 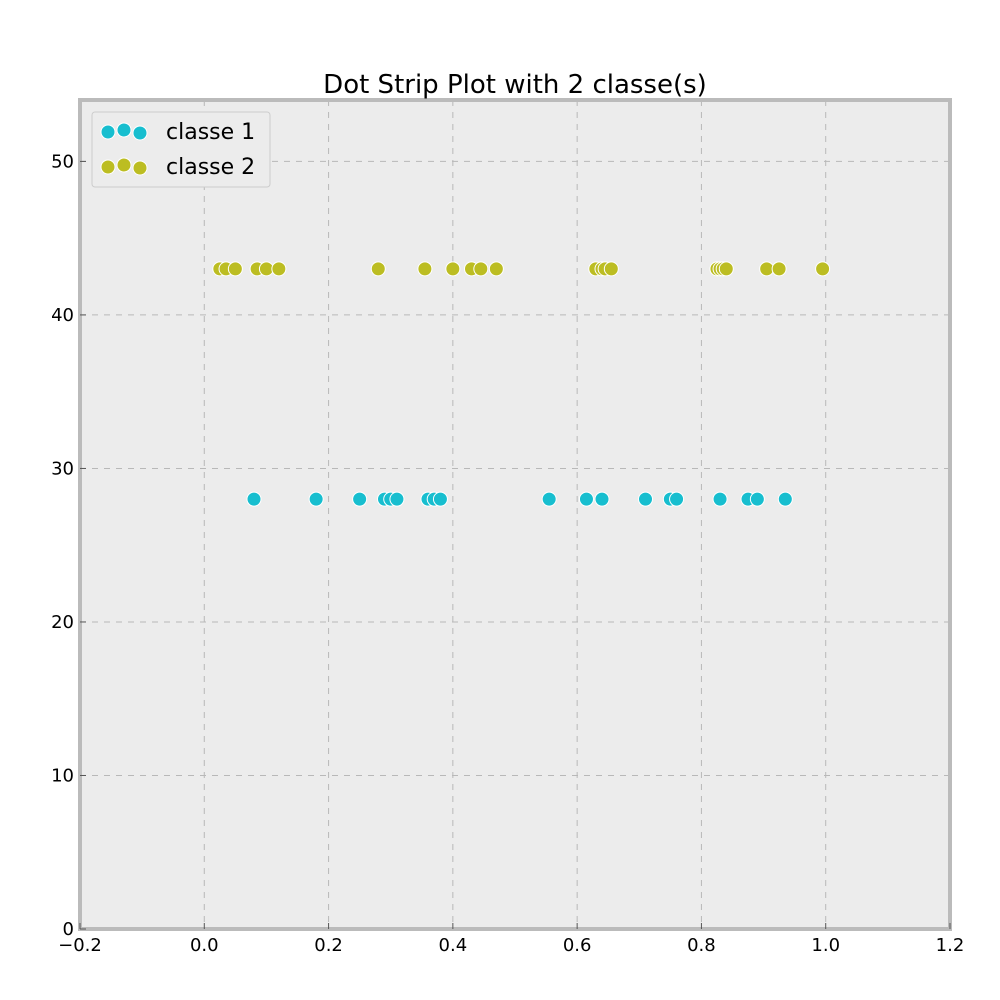 I want to click on y-tick-label: 10, so click(x=62, y=775).